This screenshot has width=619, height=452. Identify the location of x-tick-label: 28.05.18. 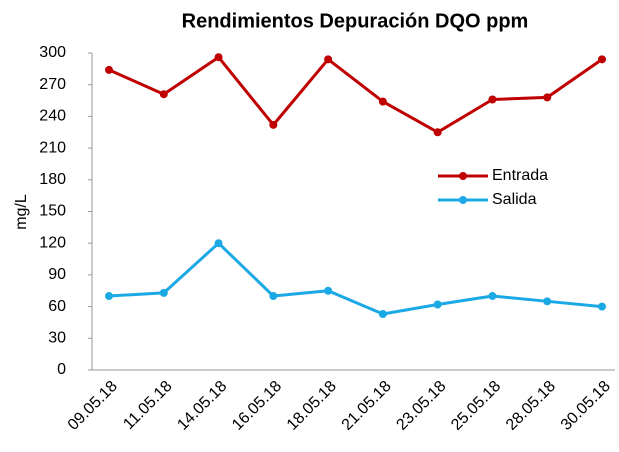
(531, 406).